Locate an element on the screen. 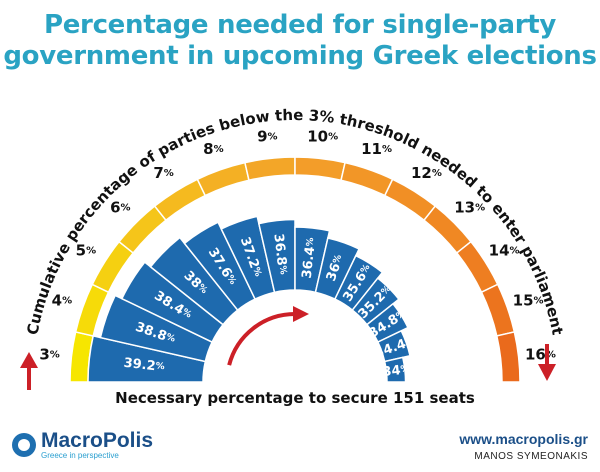 The width and height of the screenshot is (600, 472). title-line-2: government in upcoming Greek elections is located at coordinates (300, 56).